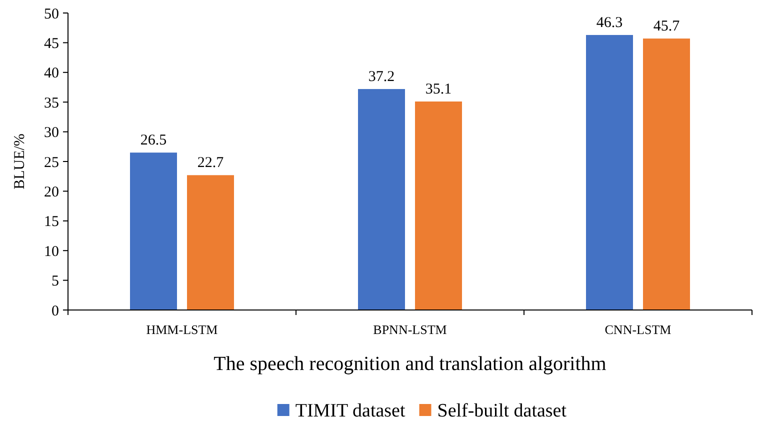  What do you see at coordinates (350, 411) in the screenshot?
I see `legend-label: TIMIT dataset` at bounding box center [350, 411].